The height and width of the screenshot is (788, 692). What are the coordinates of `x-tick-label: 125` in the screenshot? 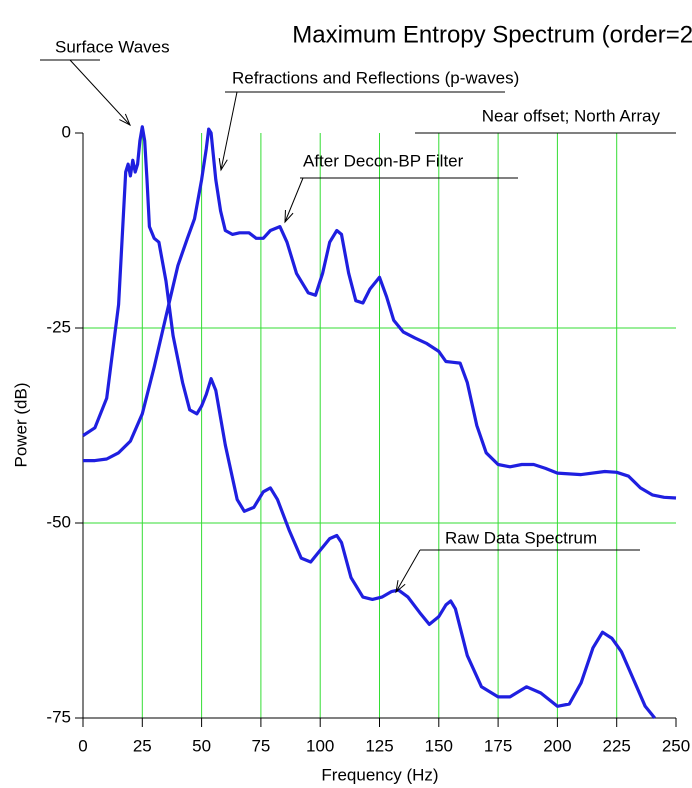 It's located at (379, 745).